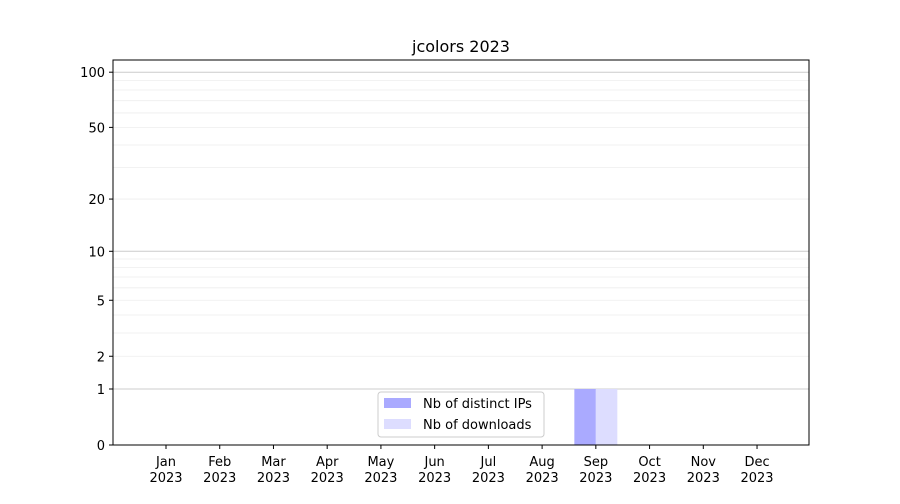 The image size is (900, 504). Describe the element at coordinates (606, 417) in the screenshot. I see `bar-nb-of-downloads` at that location.